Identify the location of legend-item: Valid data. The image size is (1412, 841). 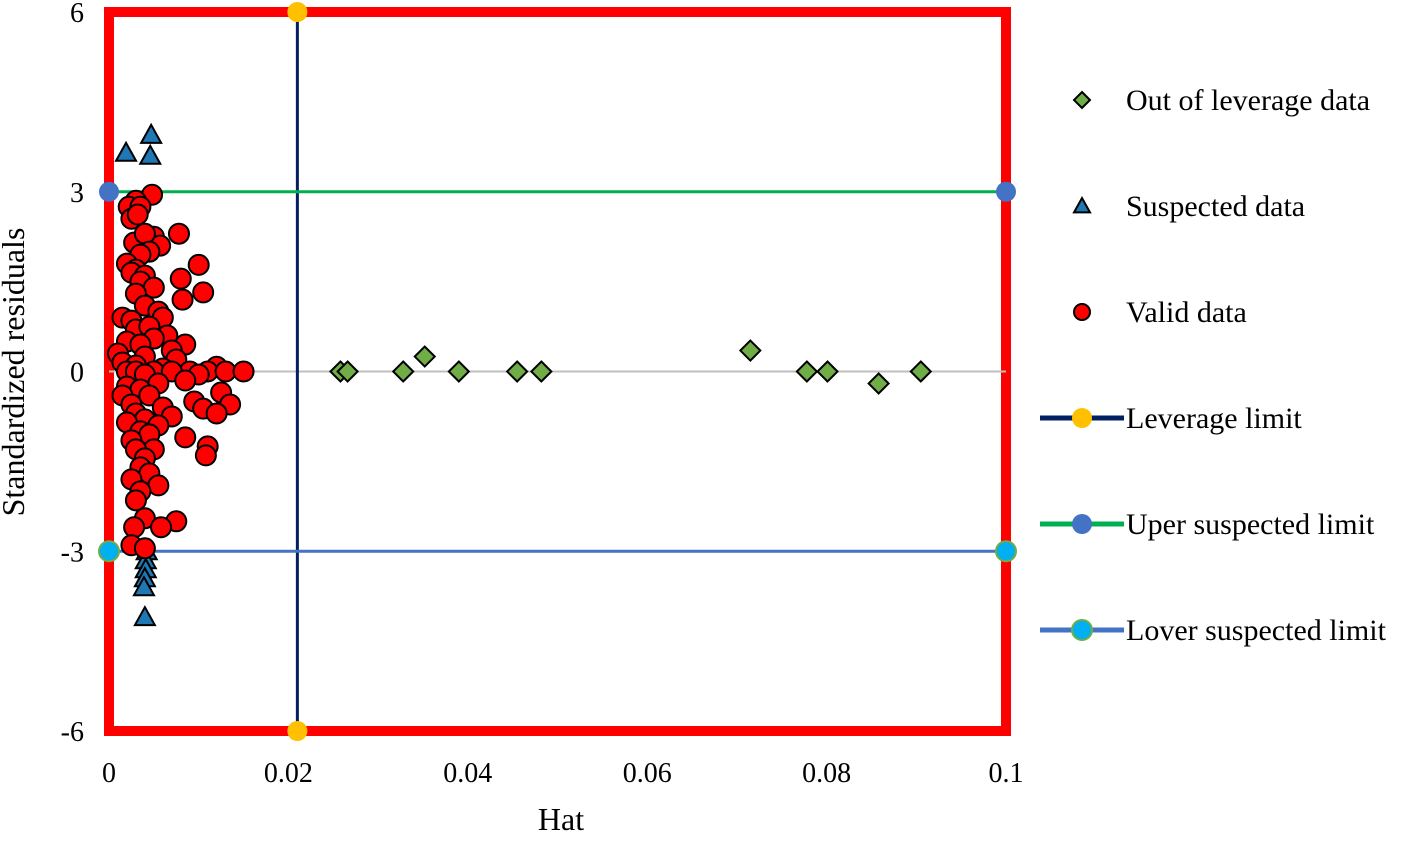
(1160, 312).